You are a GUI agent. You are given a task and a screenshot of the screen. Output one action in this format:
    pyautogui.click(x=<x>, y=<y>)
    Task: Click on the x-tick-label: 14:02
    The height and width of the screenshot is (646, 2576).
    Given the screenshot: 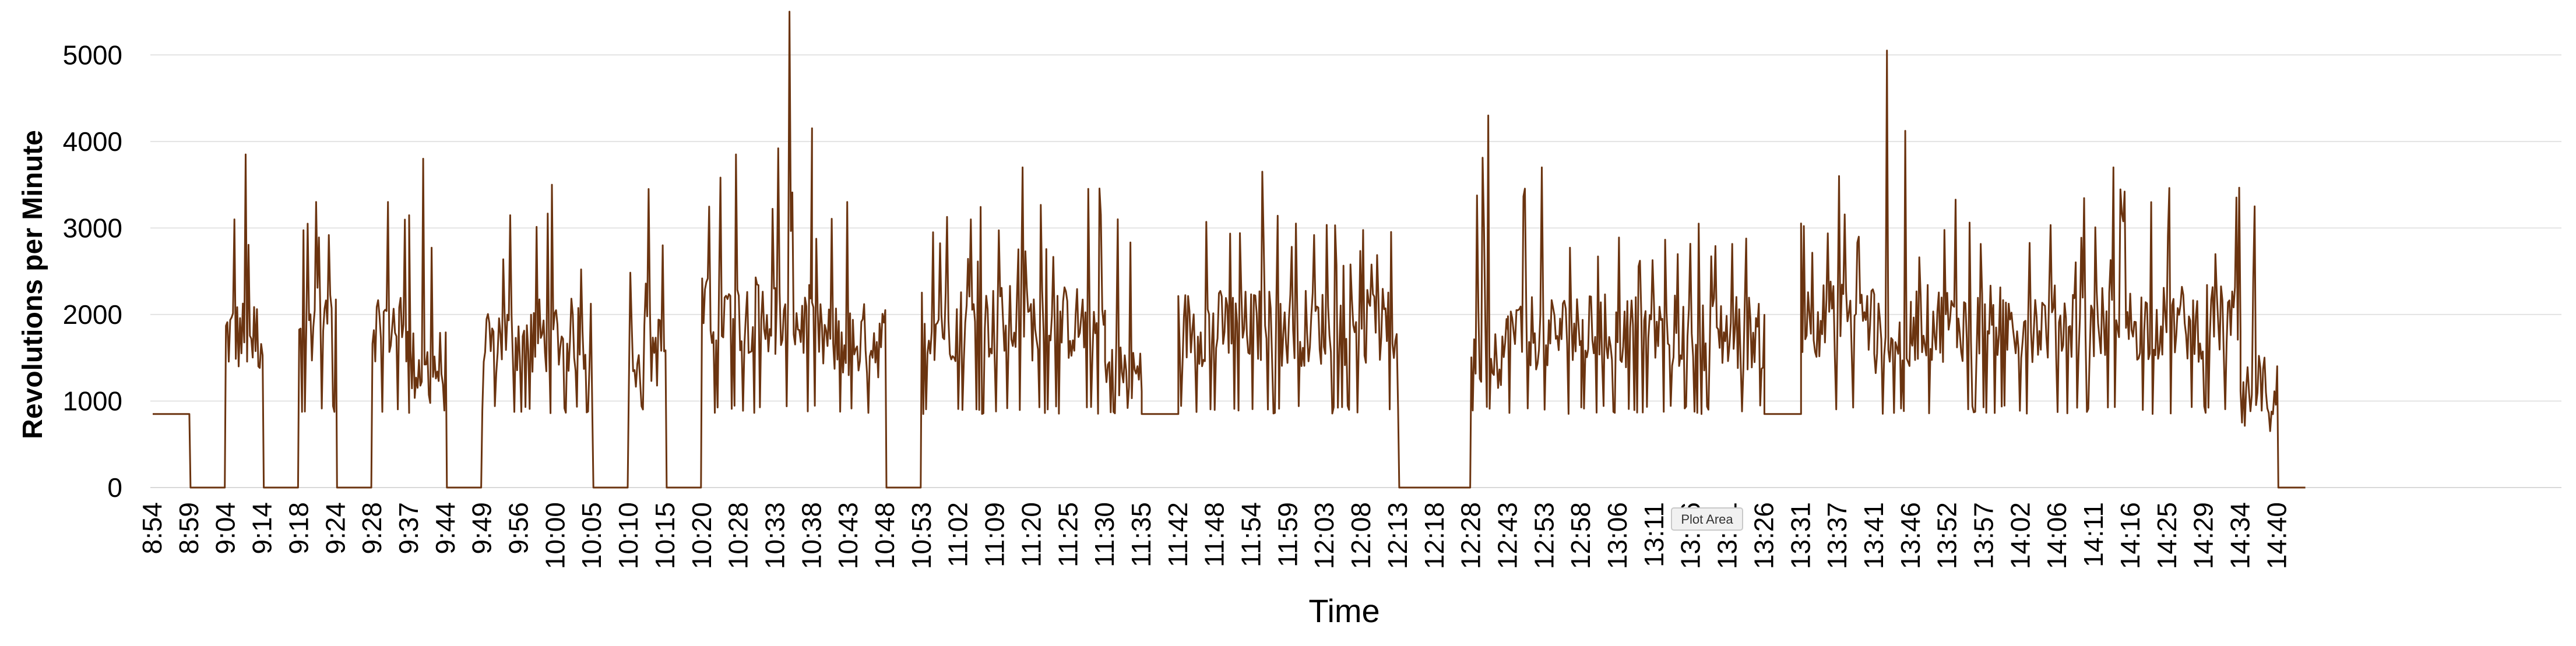 What is the action you would take?
    pyautogui.click(x=2020, y=536)
    